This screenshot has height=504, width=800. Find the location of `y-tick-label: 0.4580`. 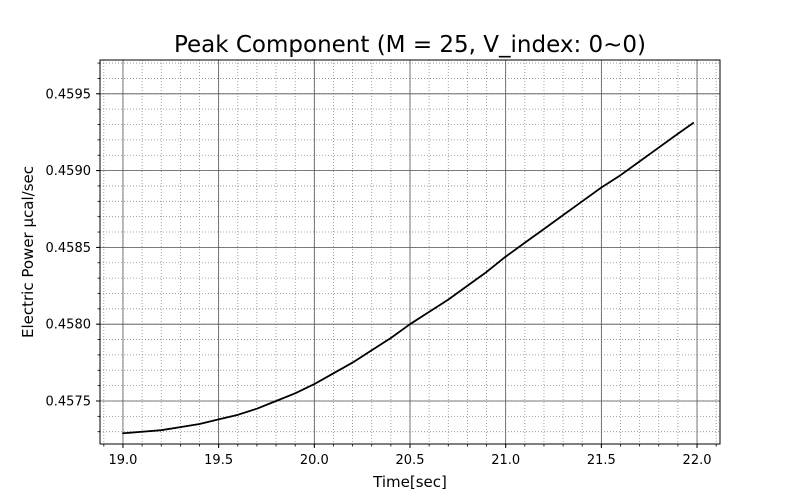

y-tick-label: 0.4580 is located at coordinates (69, 325).